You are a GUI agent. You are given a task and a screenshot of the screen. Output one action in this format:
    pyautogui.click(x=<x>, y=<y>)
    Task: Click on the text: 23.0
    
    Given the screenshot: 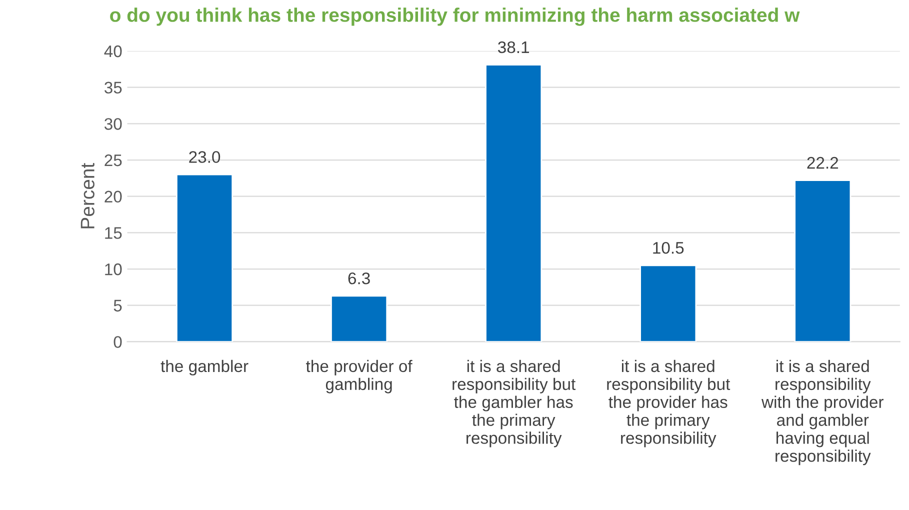 What is the action you would take?
    pyautogui.click(x=204, y=157)
    